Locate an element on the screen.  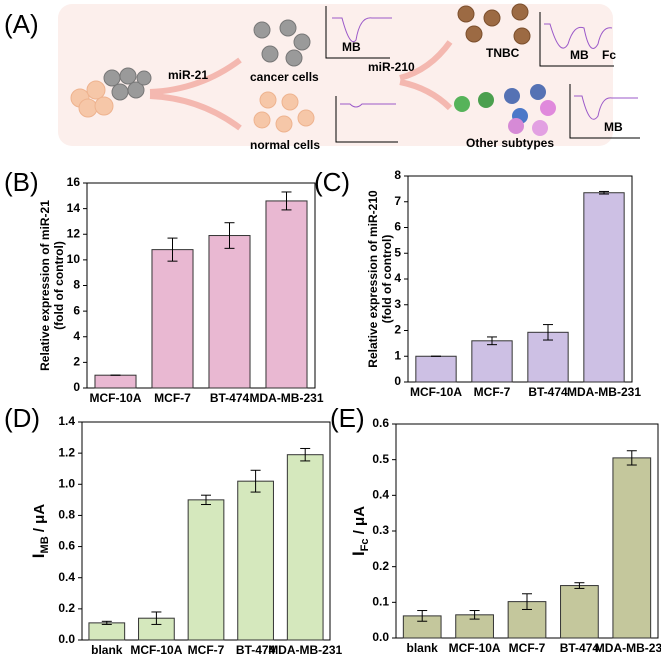
y-tick-label: 5 is located at coordinates (397, 252).